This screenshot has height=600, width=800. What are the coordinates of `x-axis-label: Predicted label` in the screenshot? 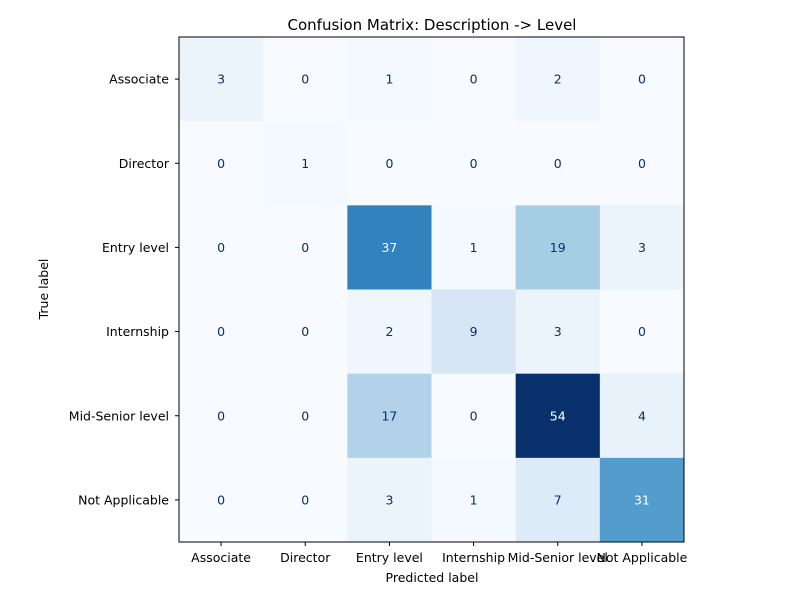 It's located at (432, 577).